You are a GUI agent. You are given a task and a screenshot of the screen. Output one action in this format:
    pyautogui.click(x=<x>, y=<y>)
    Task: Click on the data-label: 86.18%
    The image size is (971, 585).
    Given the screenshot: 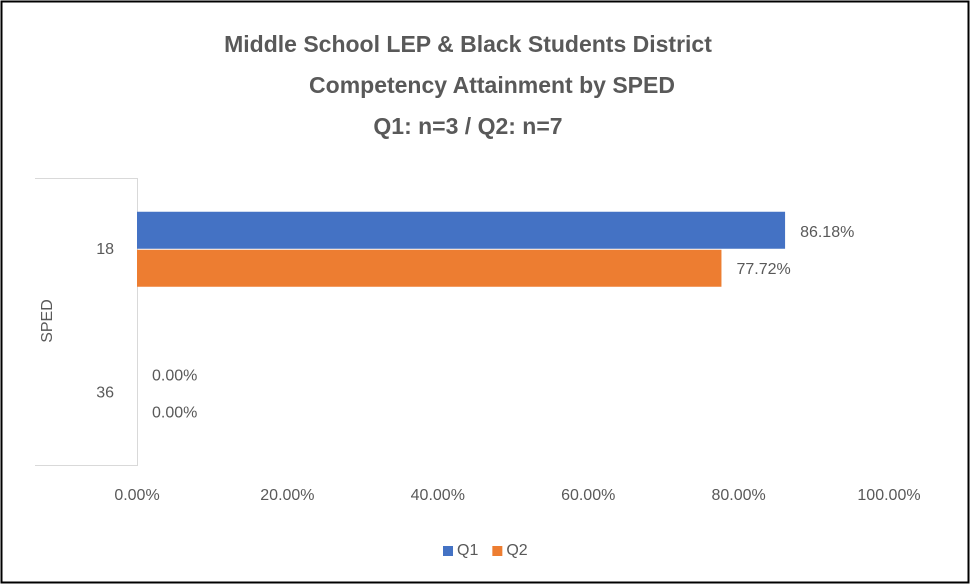 What is the action you would take?
    pyautogui.click(x=827, y=232)
    